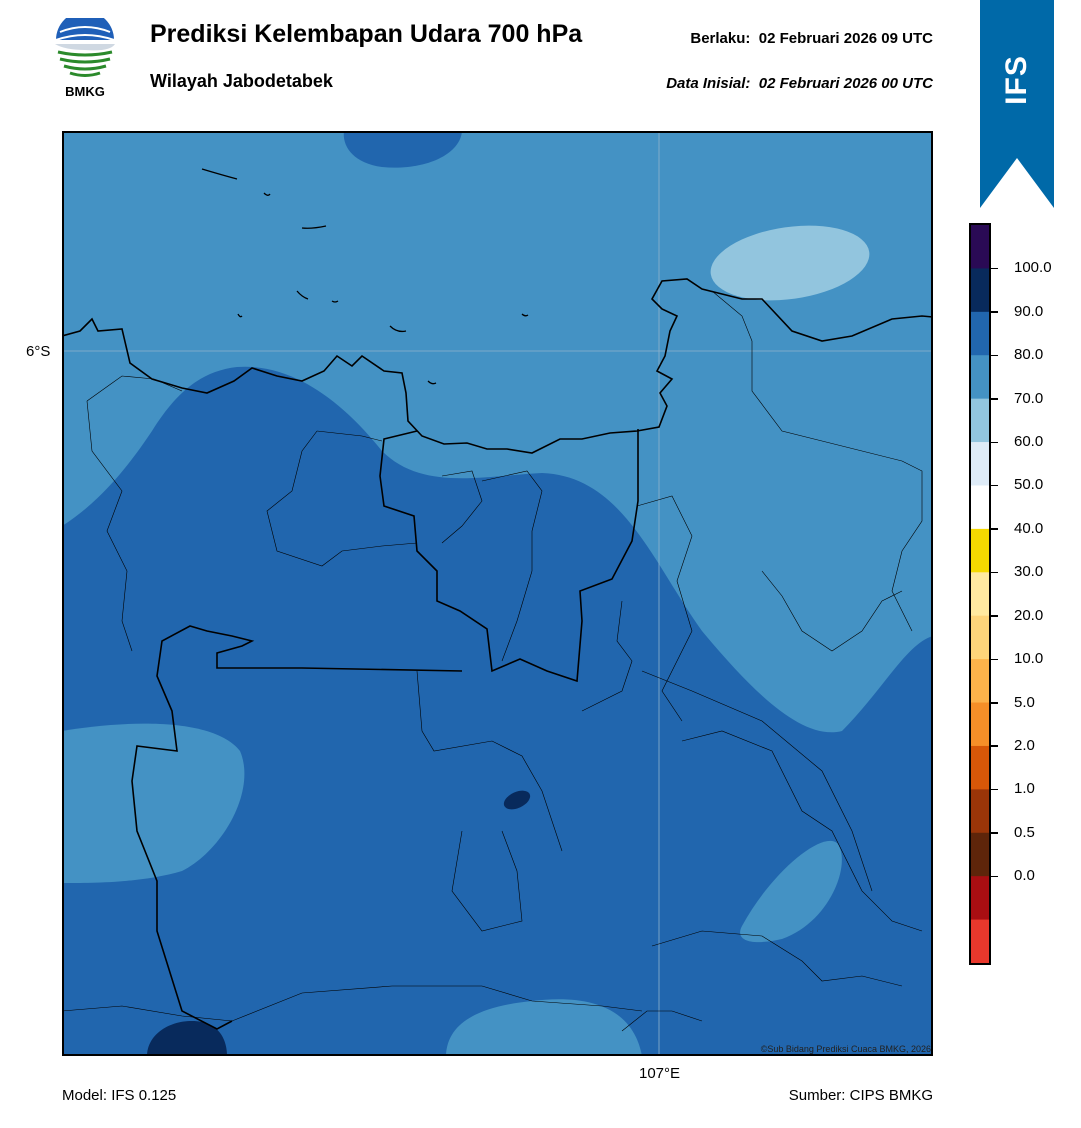  I want to click on field-90-100-central, so click(517, 800).